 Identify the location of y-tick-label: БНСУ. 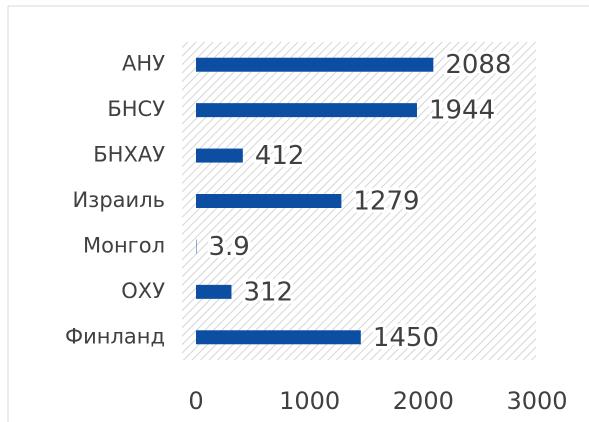
(136, 109).